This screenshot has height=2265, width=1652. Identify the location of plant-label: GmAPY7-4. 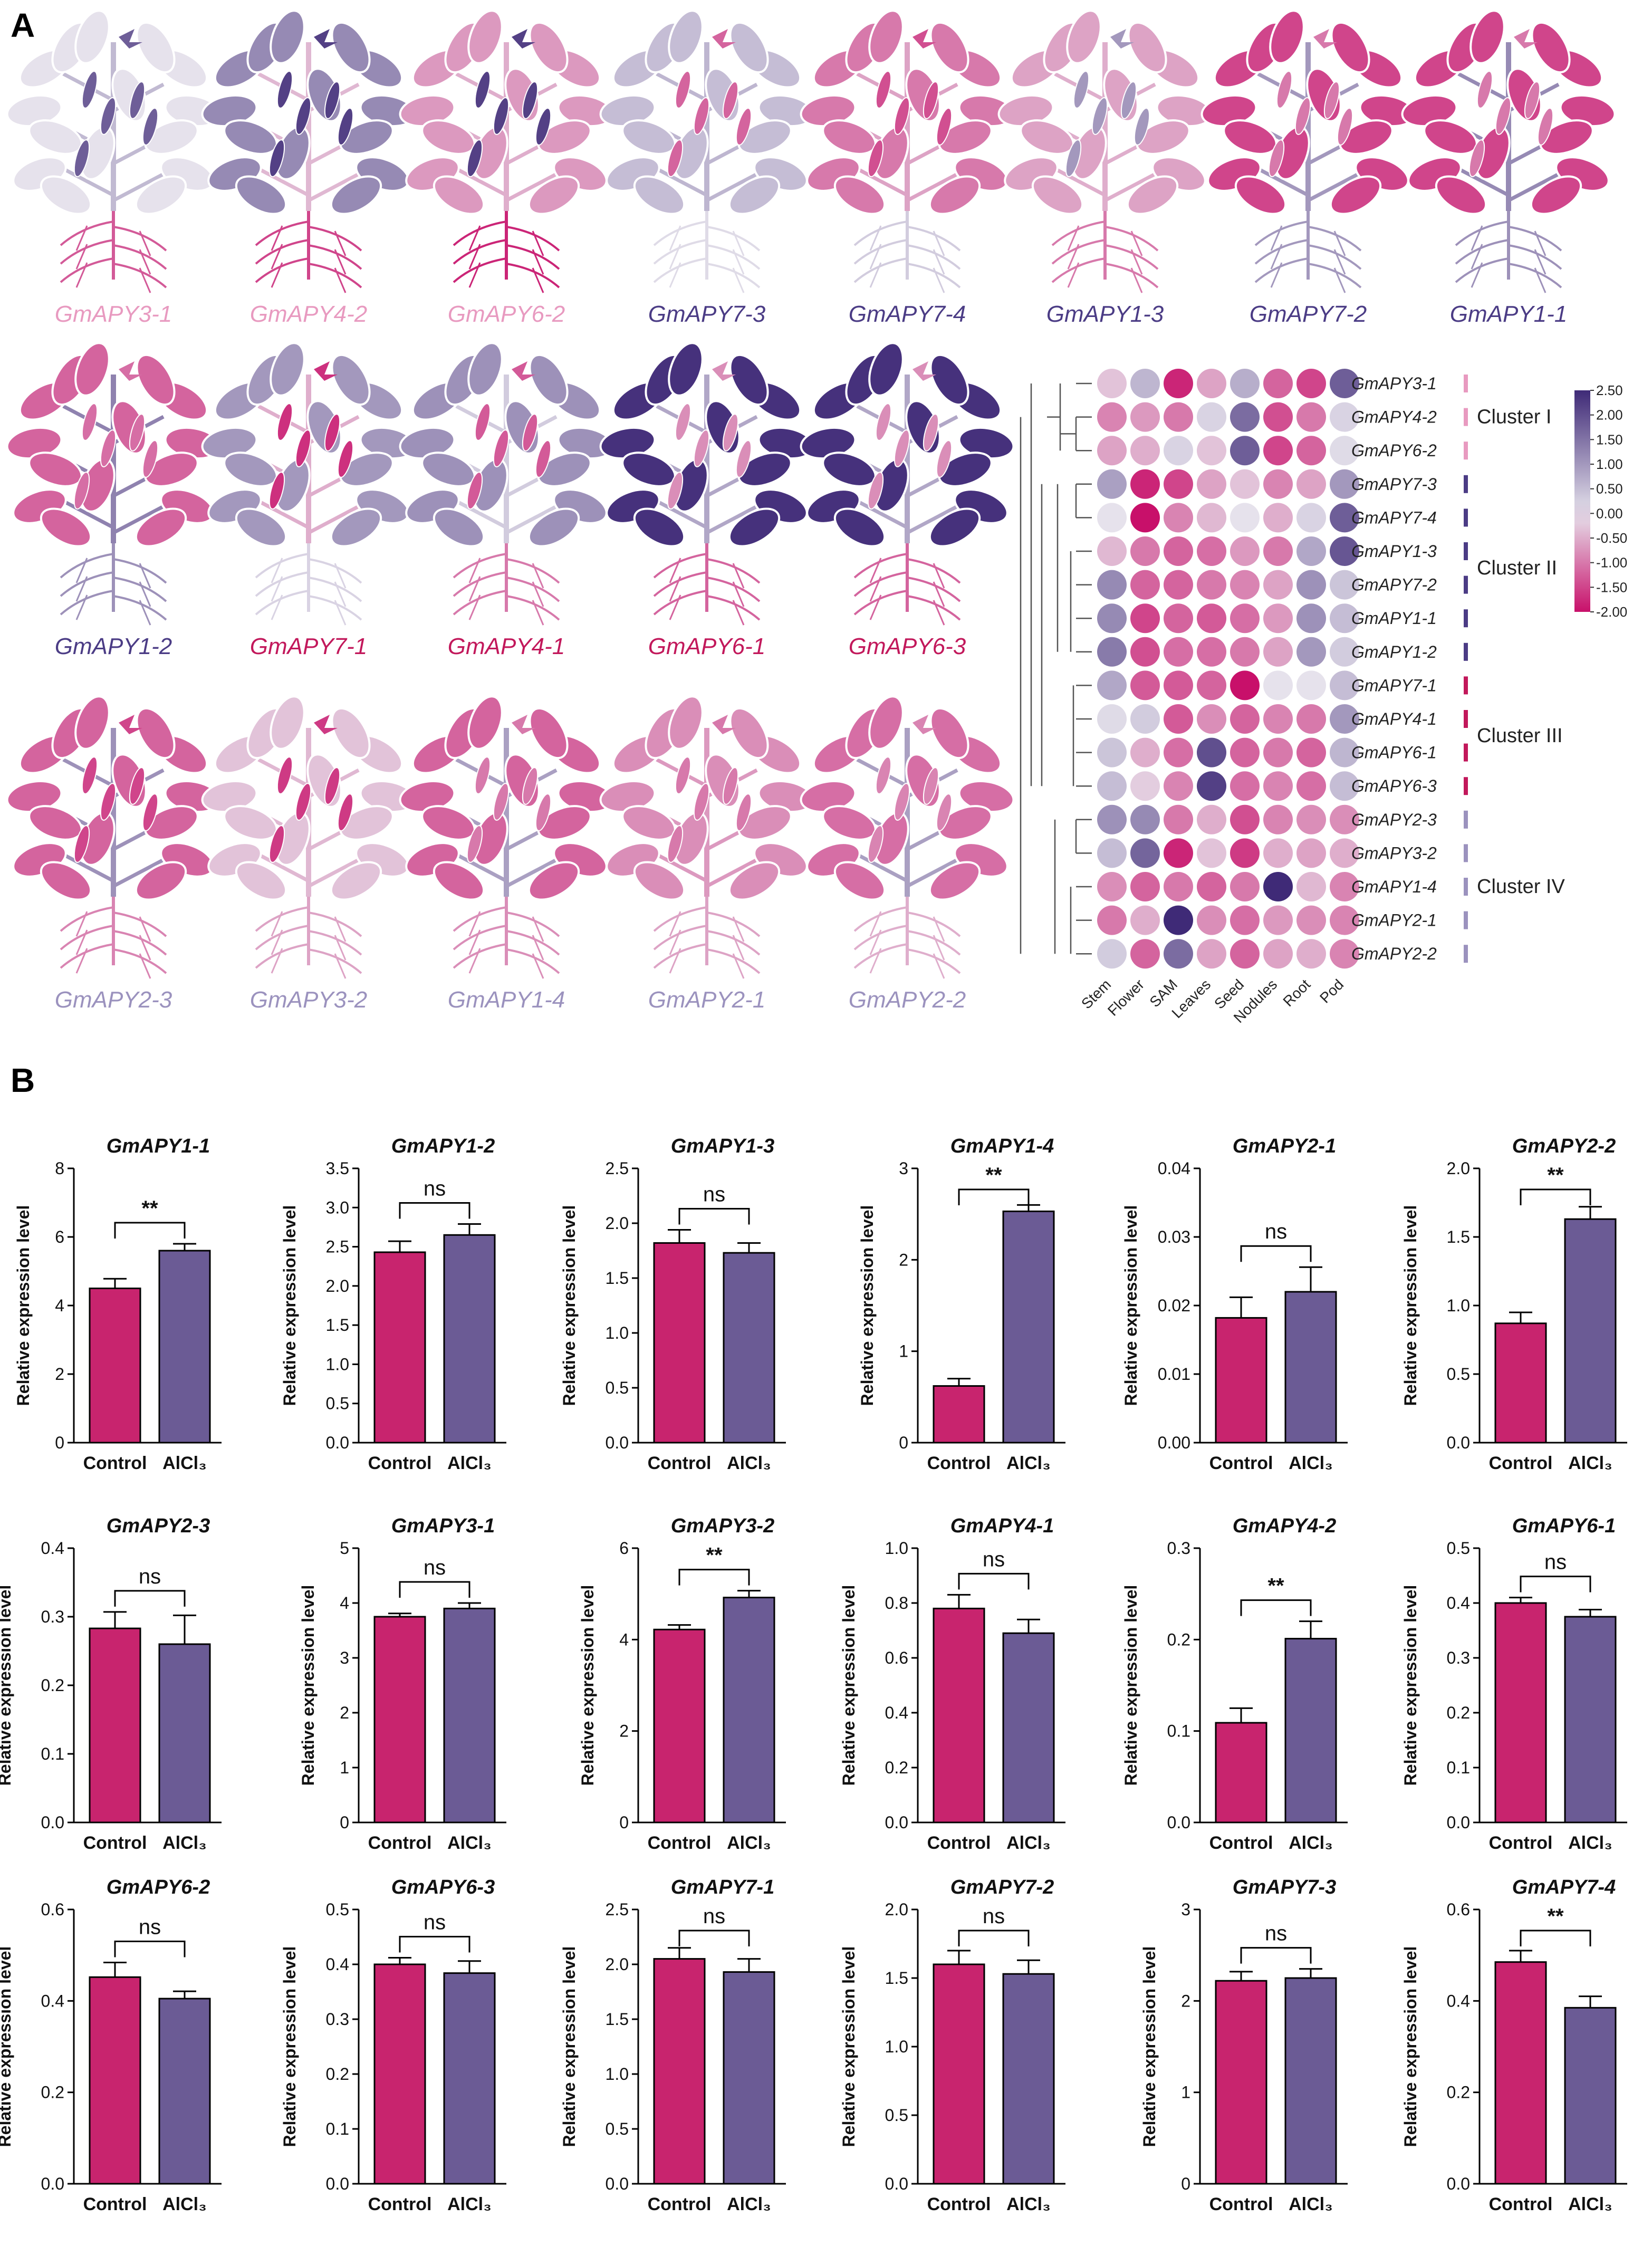
(907, 314).